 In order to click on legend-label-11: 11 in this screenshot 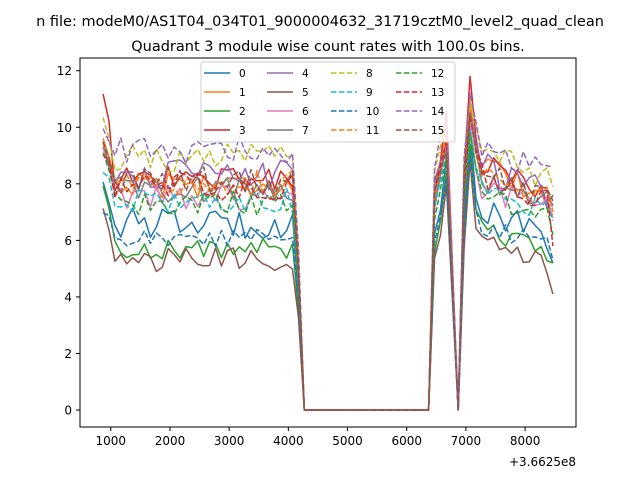, I will do `click(372, 131)`.